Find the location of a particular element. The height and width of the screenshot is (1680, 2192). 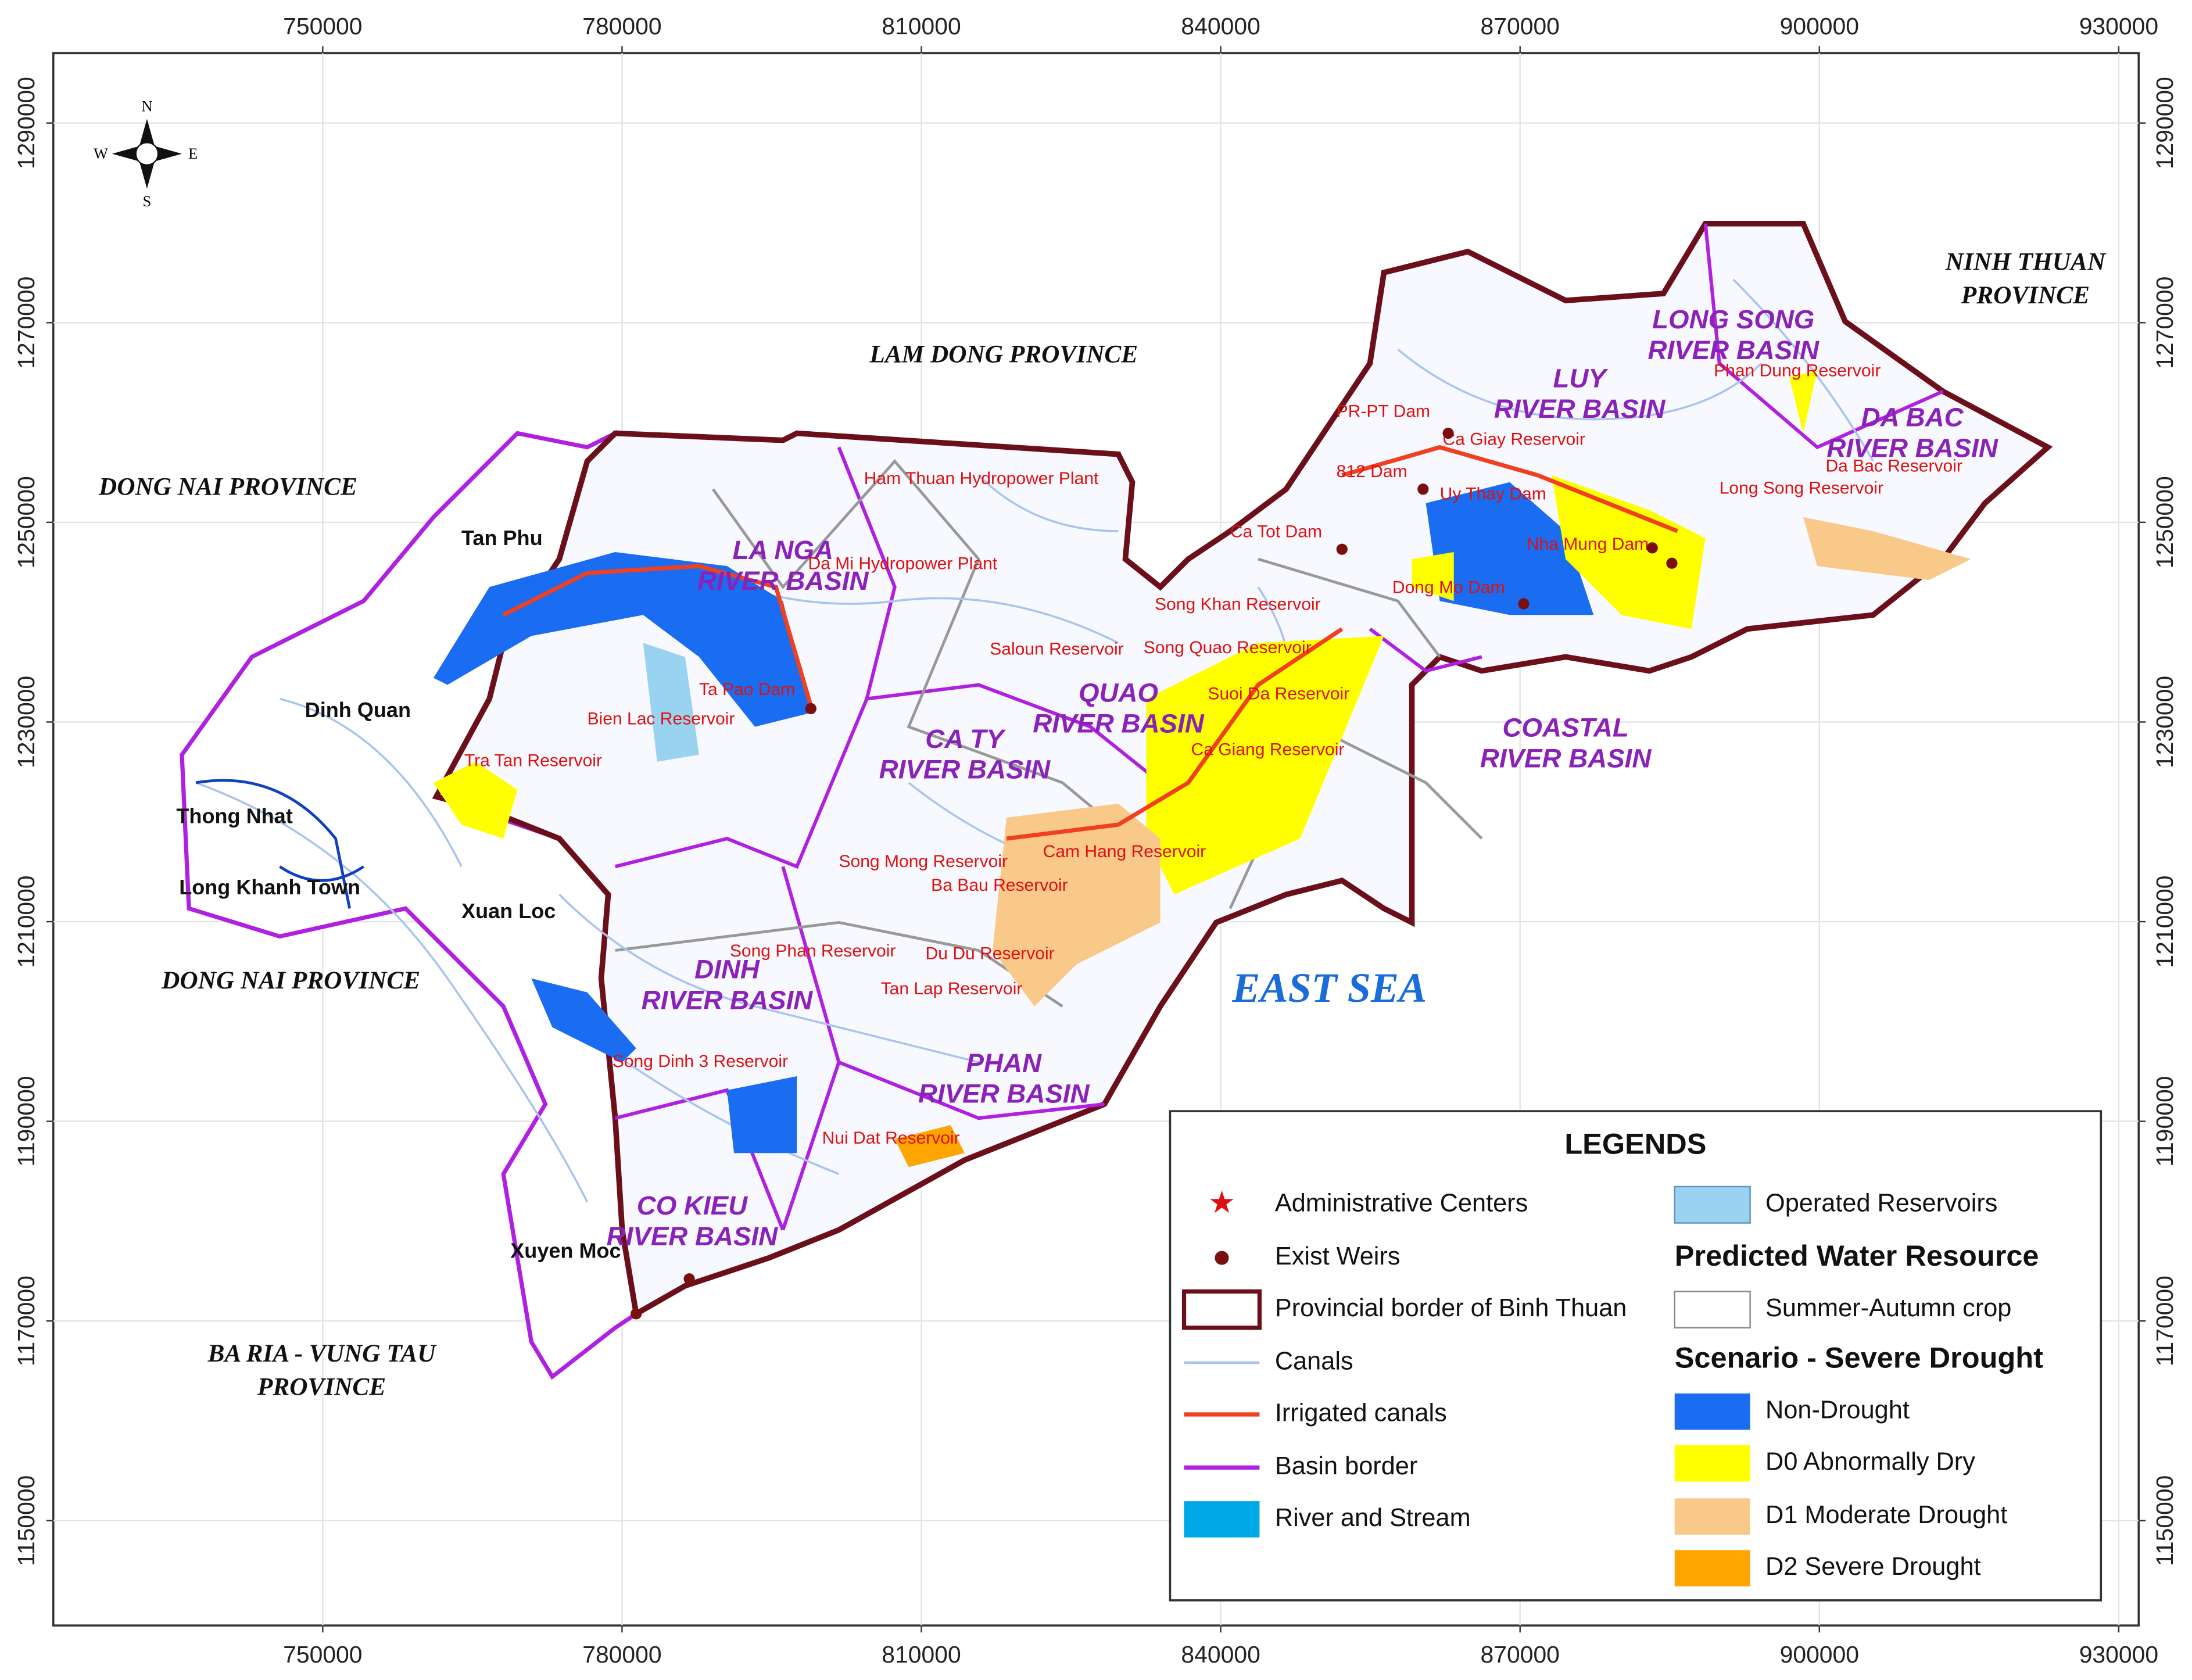

legend-item: D1 Moderate Drought is located at coordinates (1886, 1515).